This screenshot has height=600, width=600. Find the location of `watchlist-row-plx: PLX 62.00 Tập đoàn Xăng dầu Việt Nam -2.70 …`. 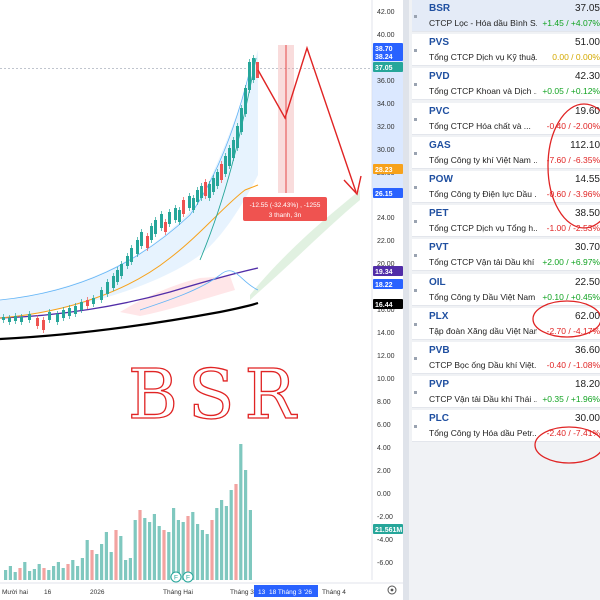

watchlist-row-plx: PLX 62.00 Tập đoàn Xăng dầu Việt Nam -2.70 … is located at coordinates (506, 323).